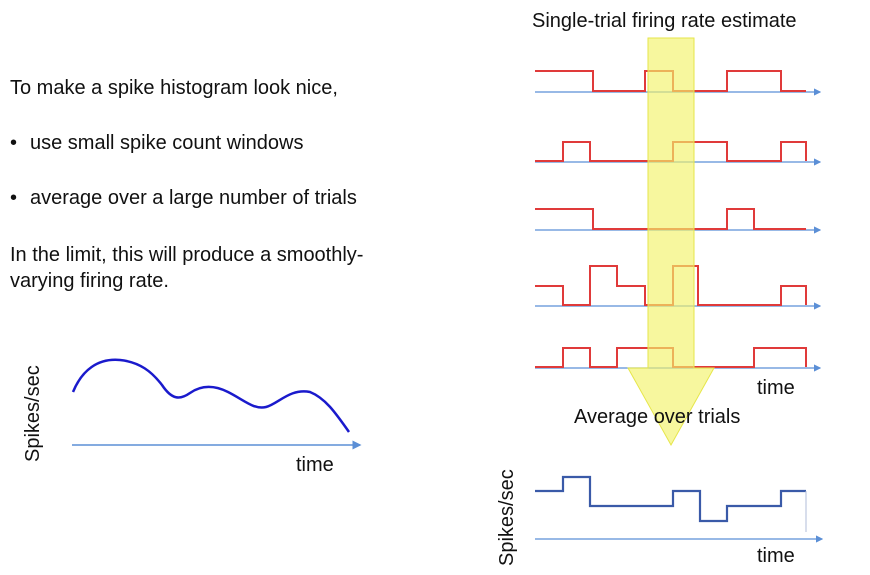  Describe the element at coordinates (671, 357) in the screenshot. I see `trial-5-trace` at that location.